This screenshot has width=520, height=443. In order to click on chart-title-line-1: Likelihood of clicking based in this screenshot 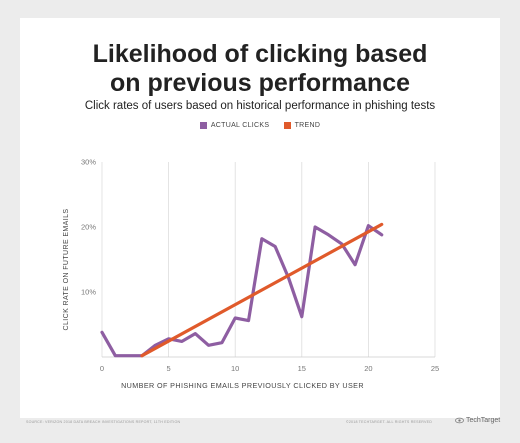, I will do `click(260, 54)`.